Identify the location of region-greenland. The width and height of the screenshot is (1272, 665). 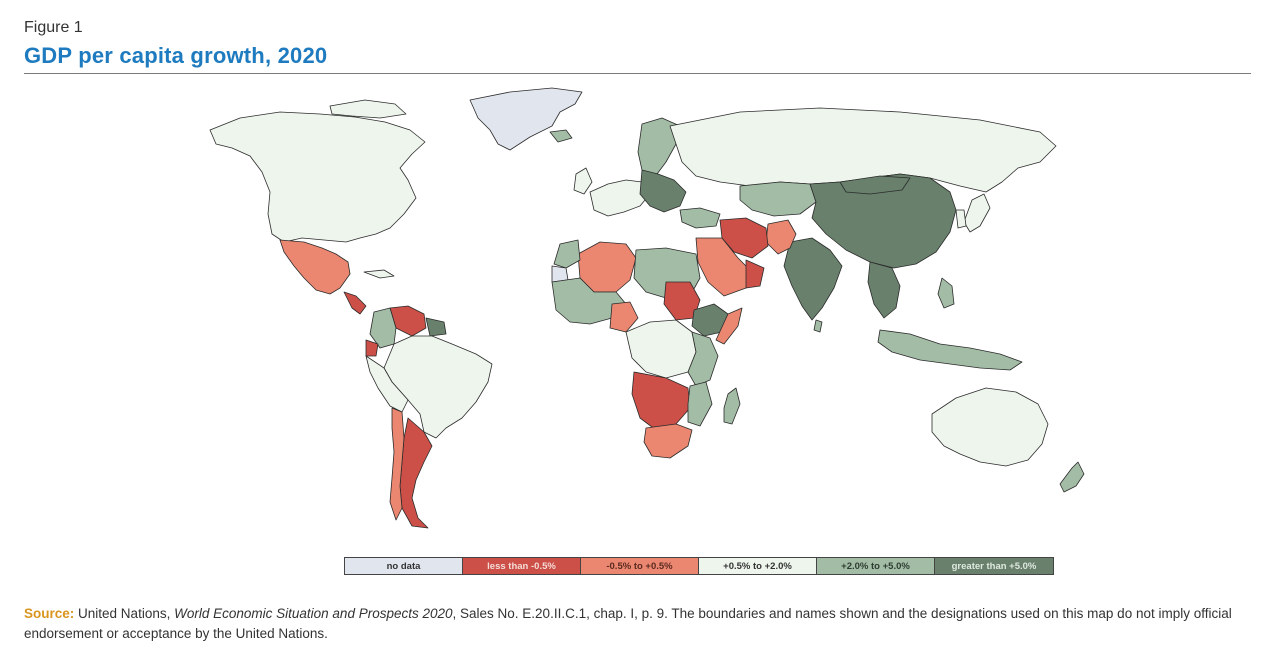
(526, 119).